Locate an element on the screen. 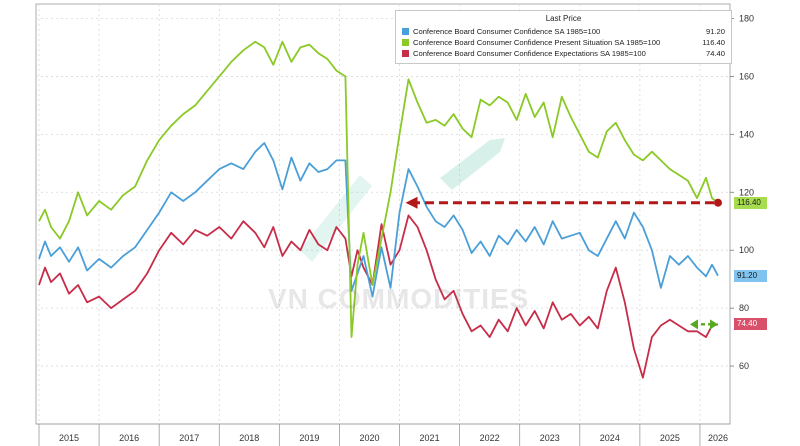  legend-last-value: 116.40 is located at coordinates (713, 42).